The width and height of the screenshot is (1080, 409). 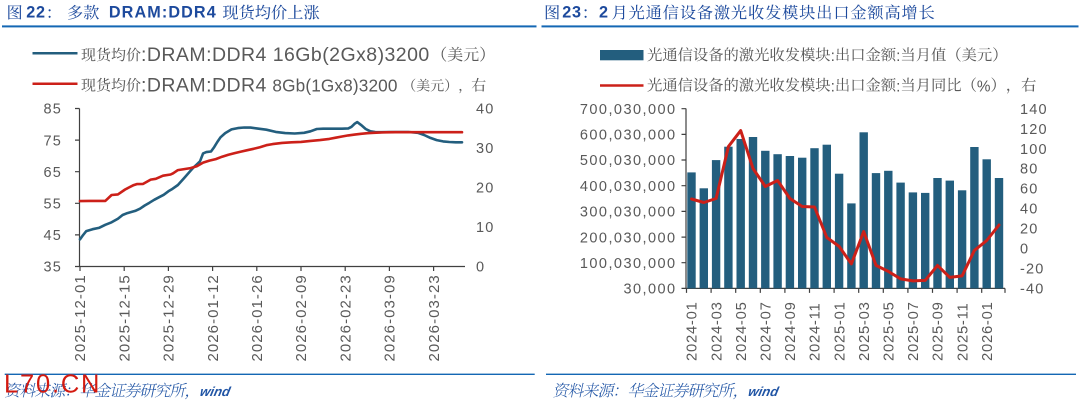 I want to click on svg-text: 85, so click(x=52, y=110).